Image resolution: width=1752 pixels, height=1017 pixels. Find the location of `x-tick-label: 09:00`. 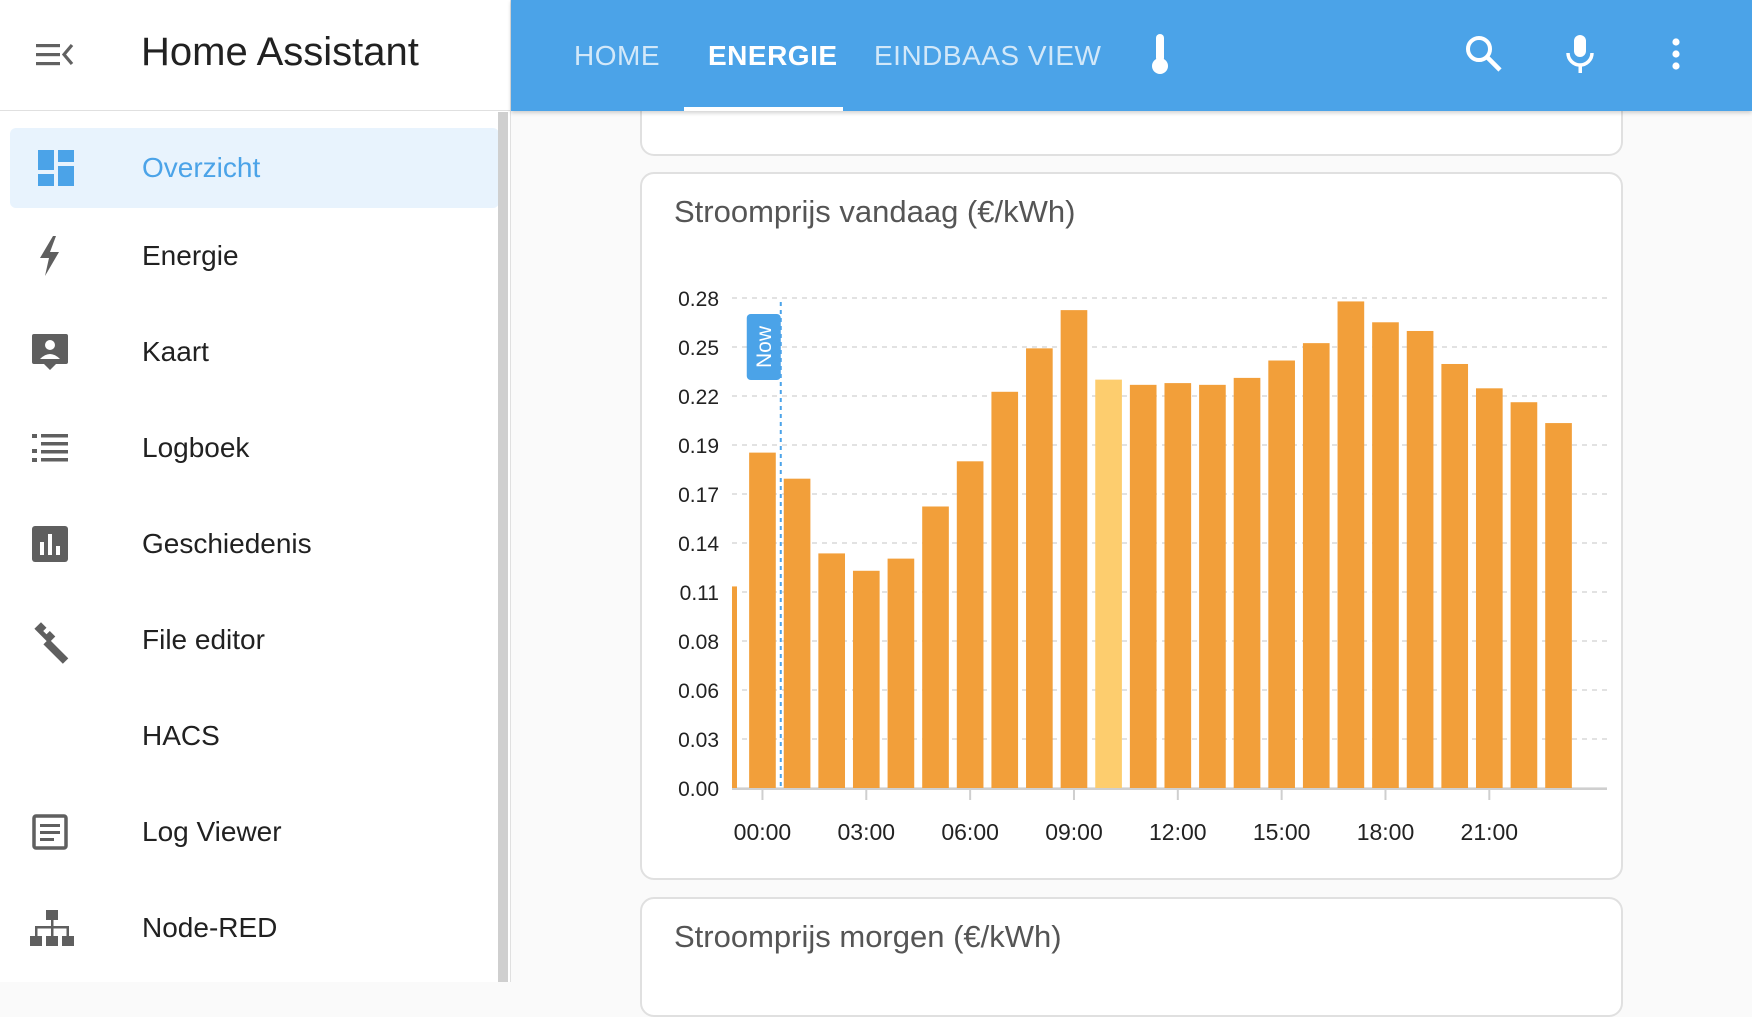

x-tick-label: 09:00 is located at coordinates (1074, 832).